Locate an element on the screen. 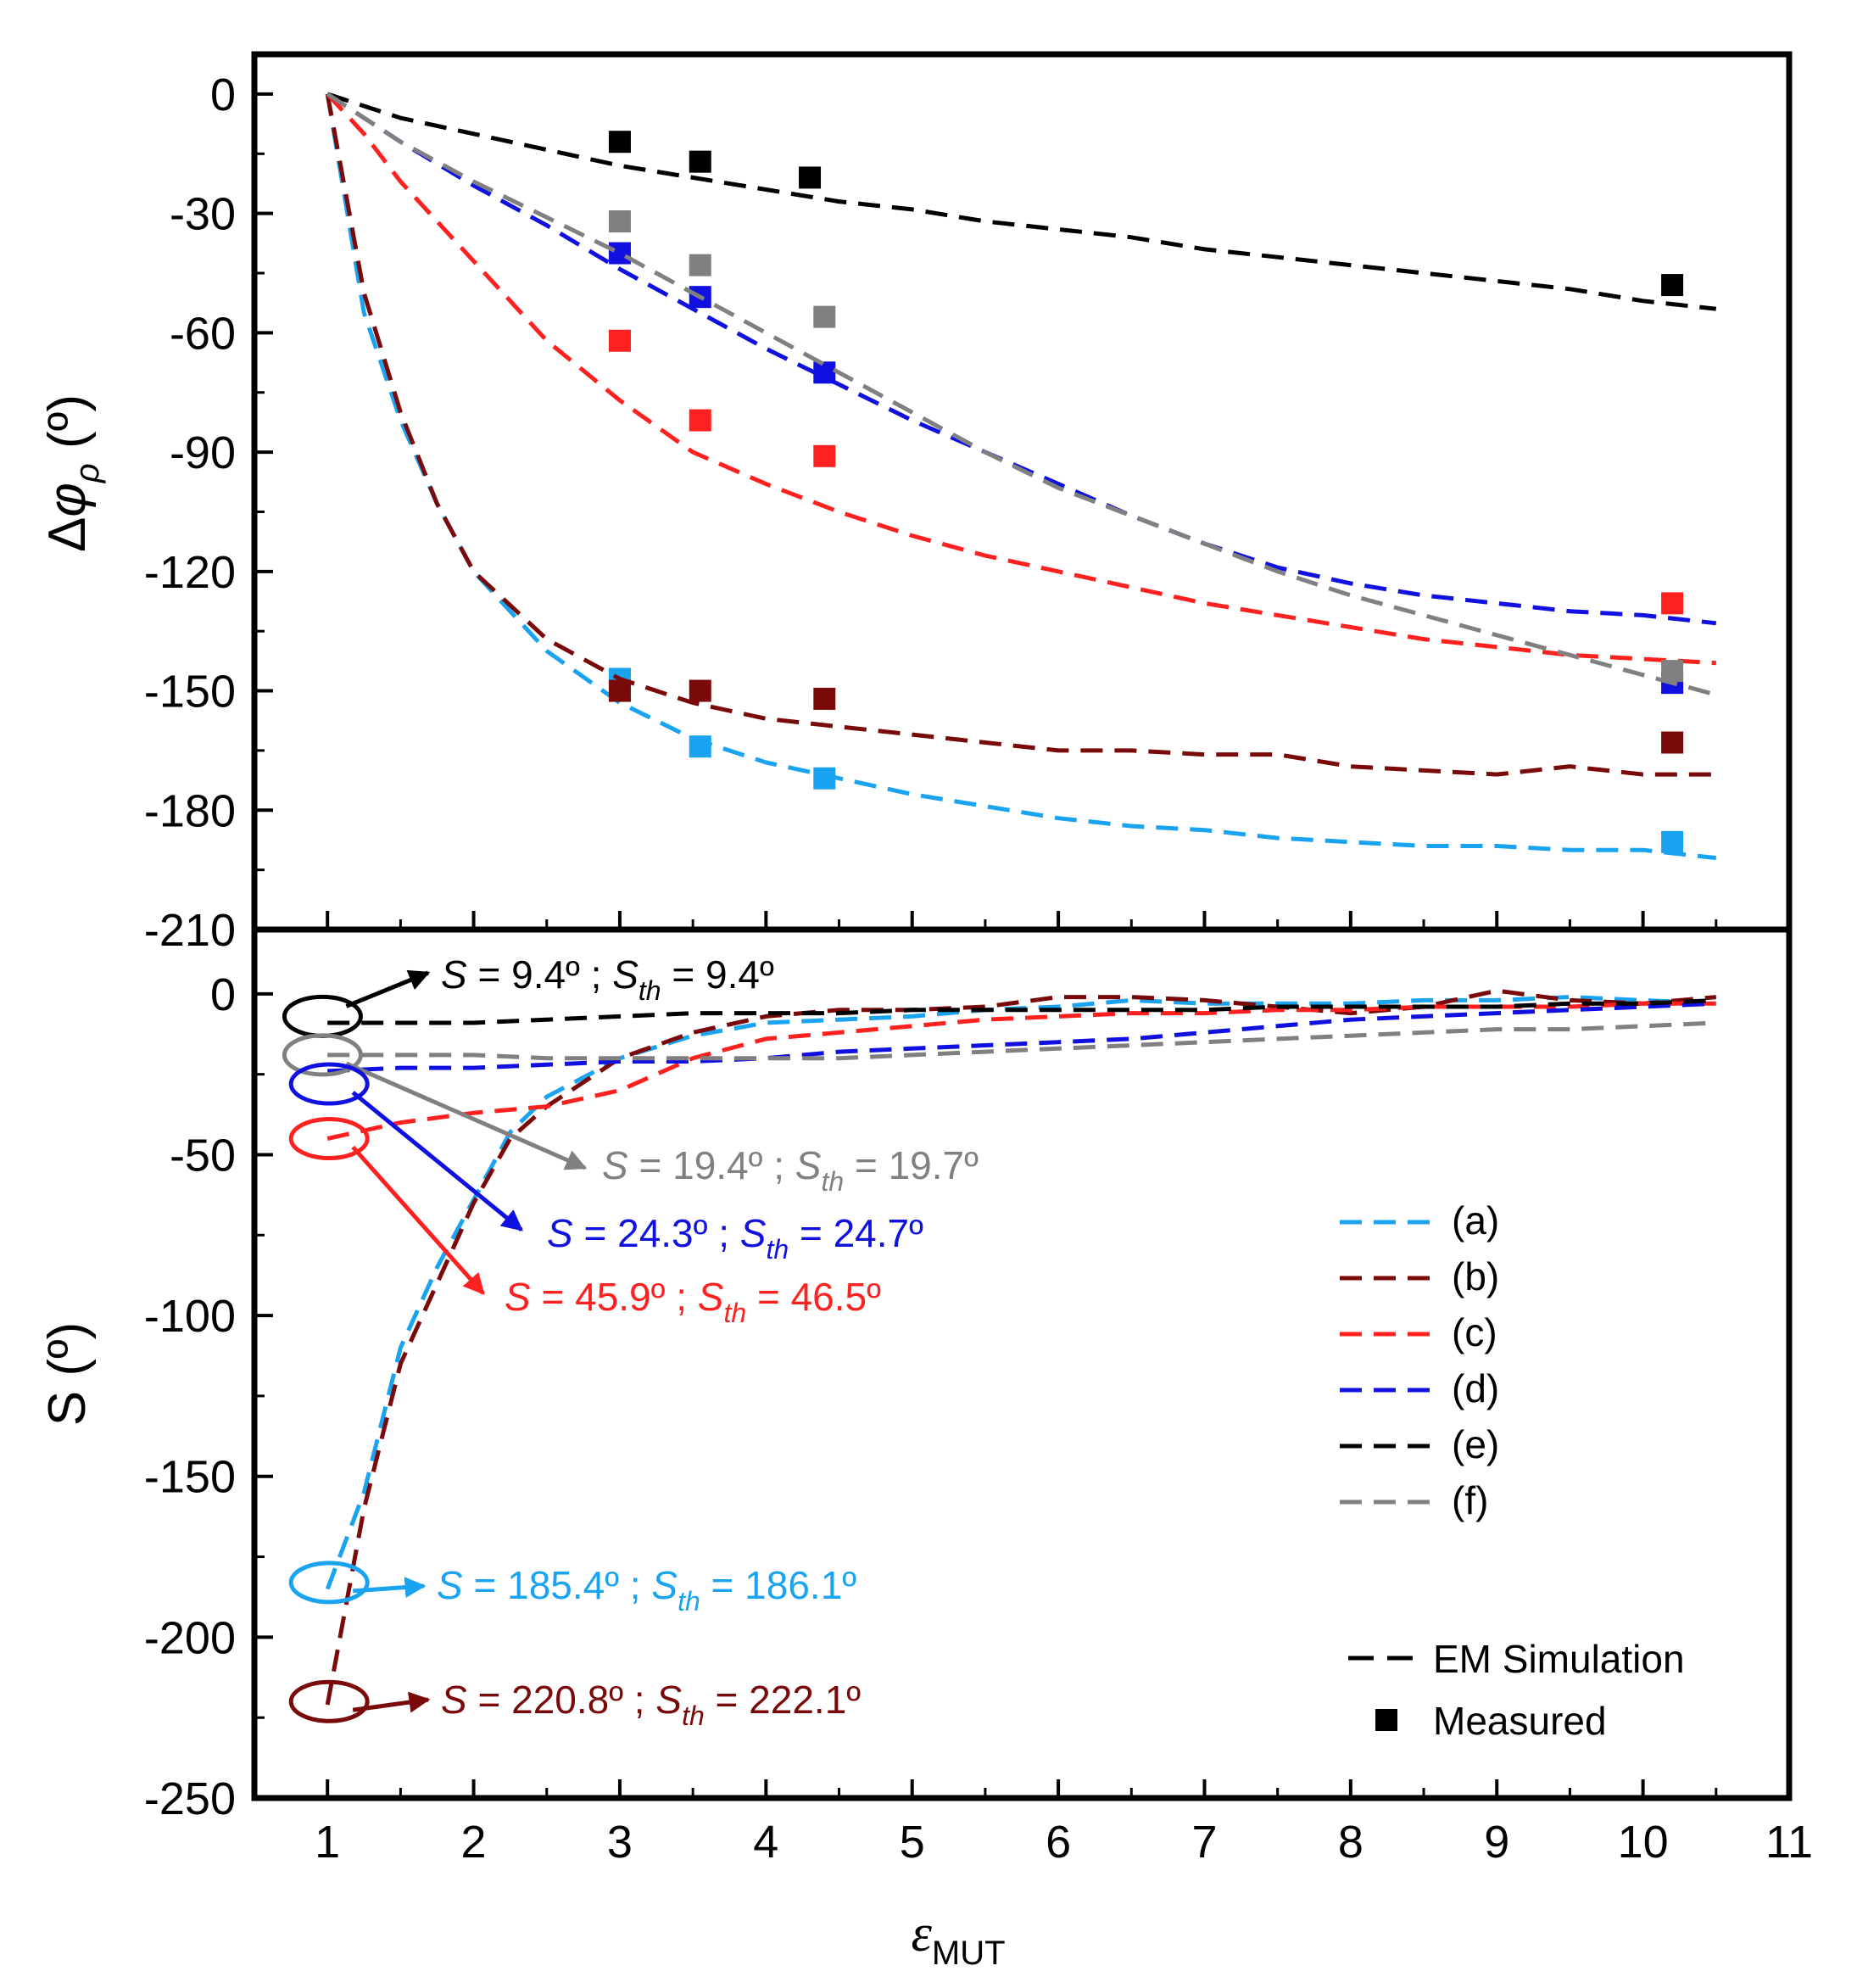 The width and height of the screenshot is (1857, 1988). x-axis-label: εMUT is located at coordinates (958, 1938).